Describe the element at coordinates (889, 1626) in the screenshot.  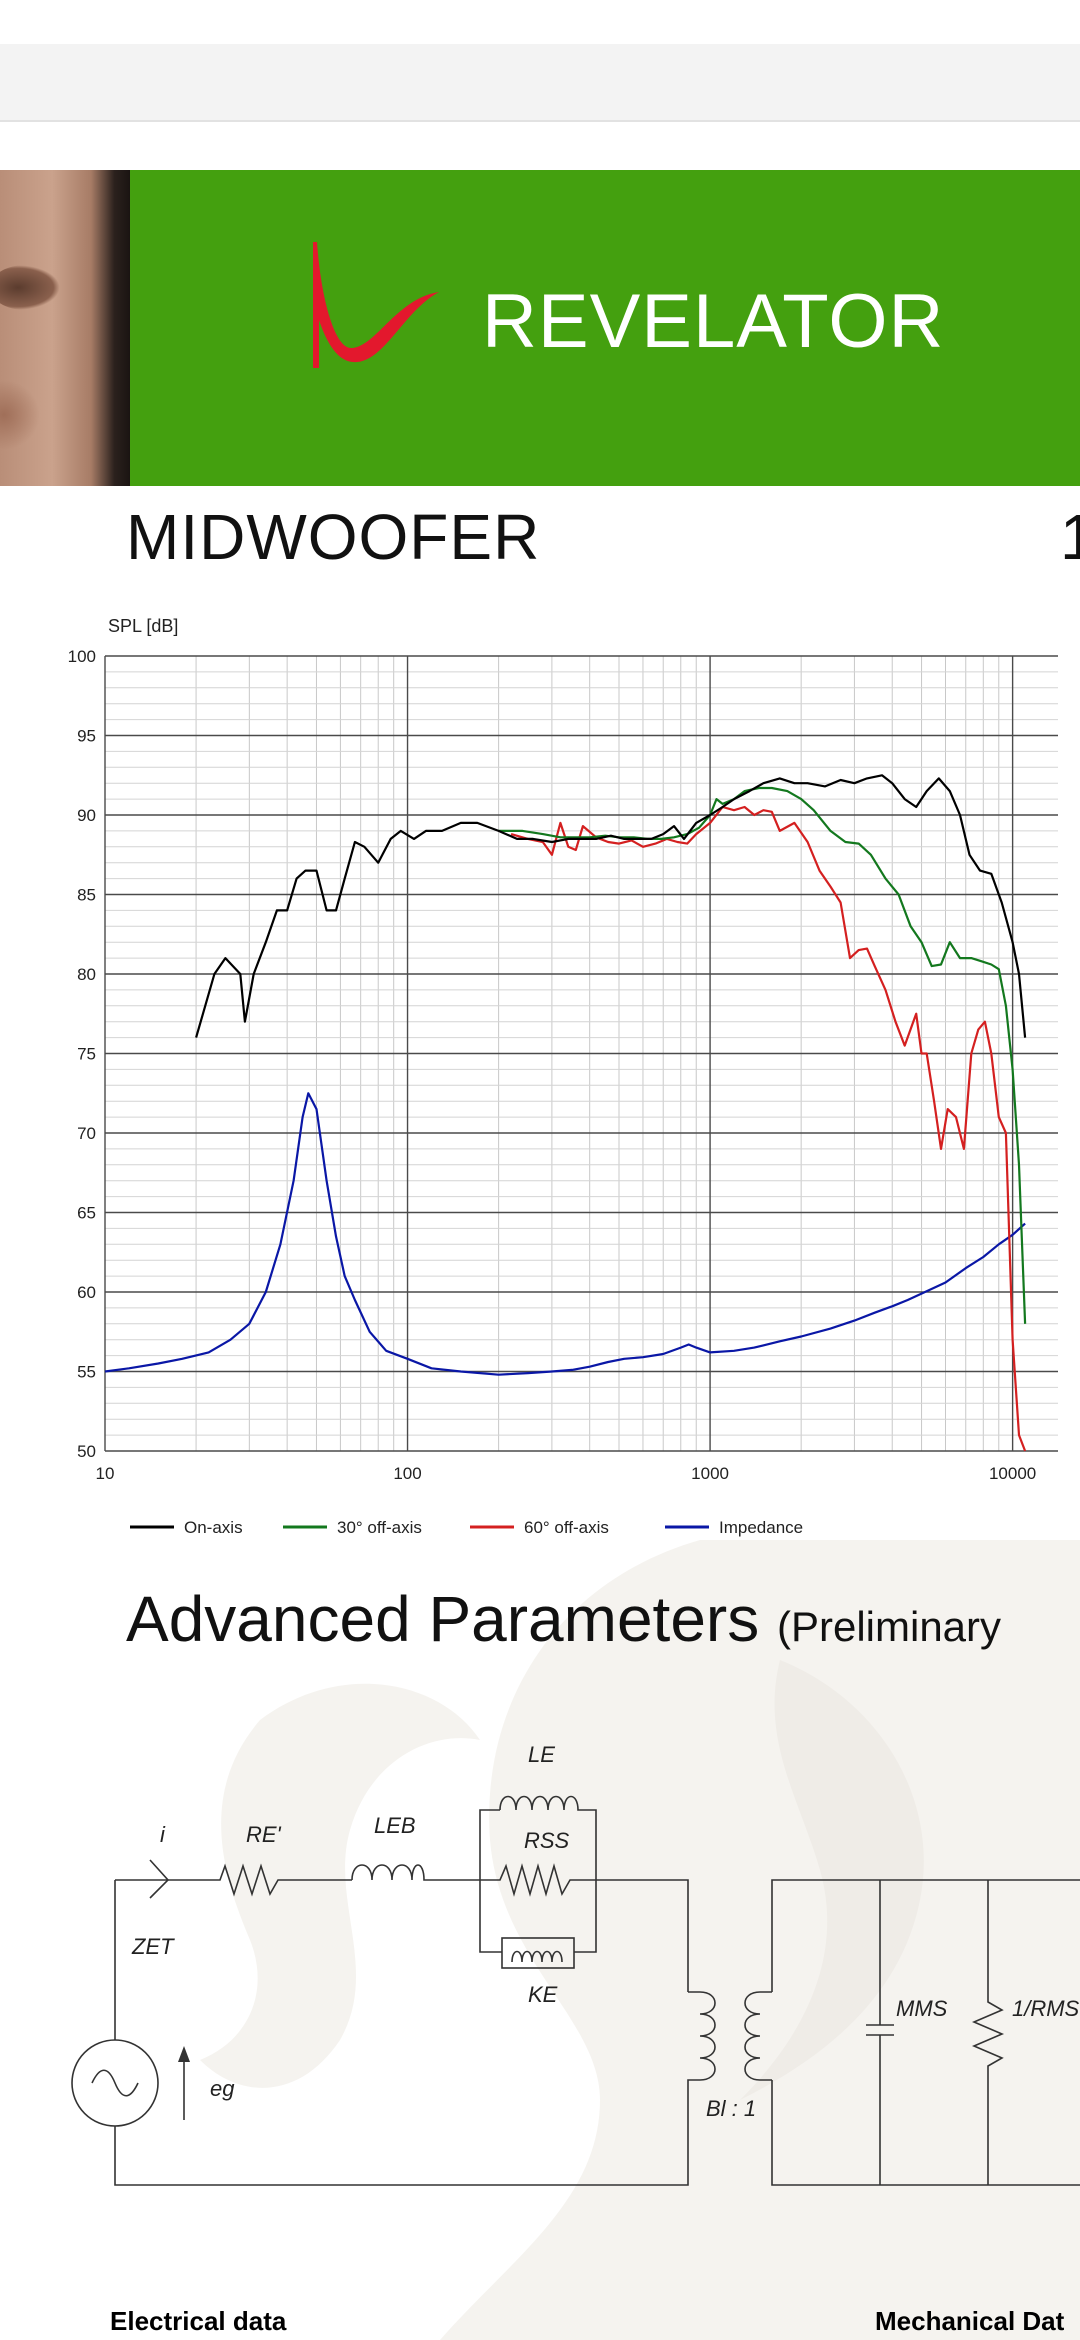
I see `advanced-subtitle: (Preliminary` at that location.